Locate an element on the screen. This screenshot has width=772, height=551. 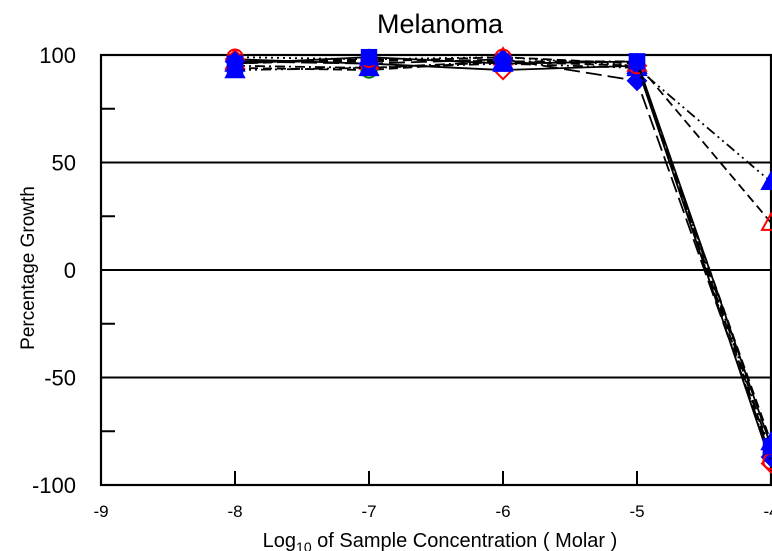
x-axis-label-rest: of Sample Concentration ( Molar ) is located at coordinates (465, 540).